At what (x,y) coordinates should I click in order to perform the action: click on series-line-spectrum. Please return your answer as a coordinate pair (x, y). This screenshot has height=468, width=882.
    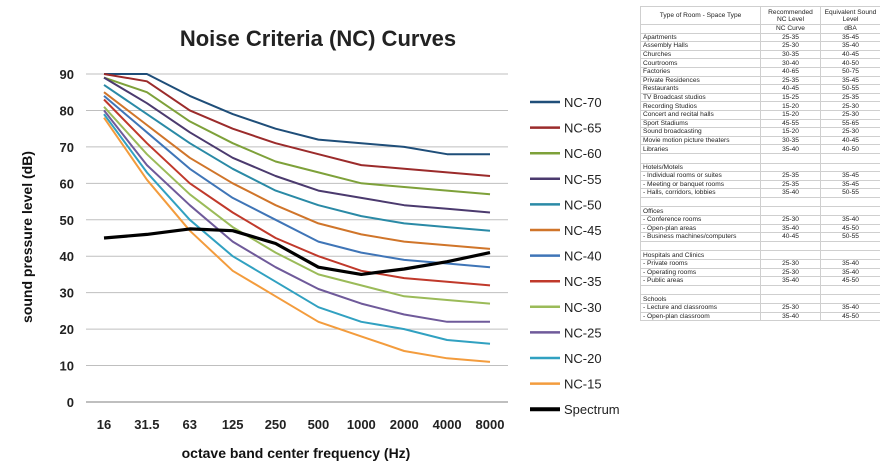
    Looking at the image, I should click on (297, 251).